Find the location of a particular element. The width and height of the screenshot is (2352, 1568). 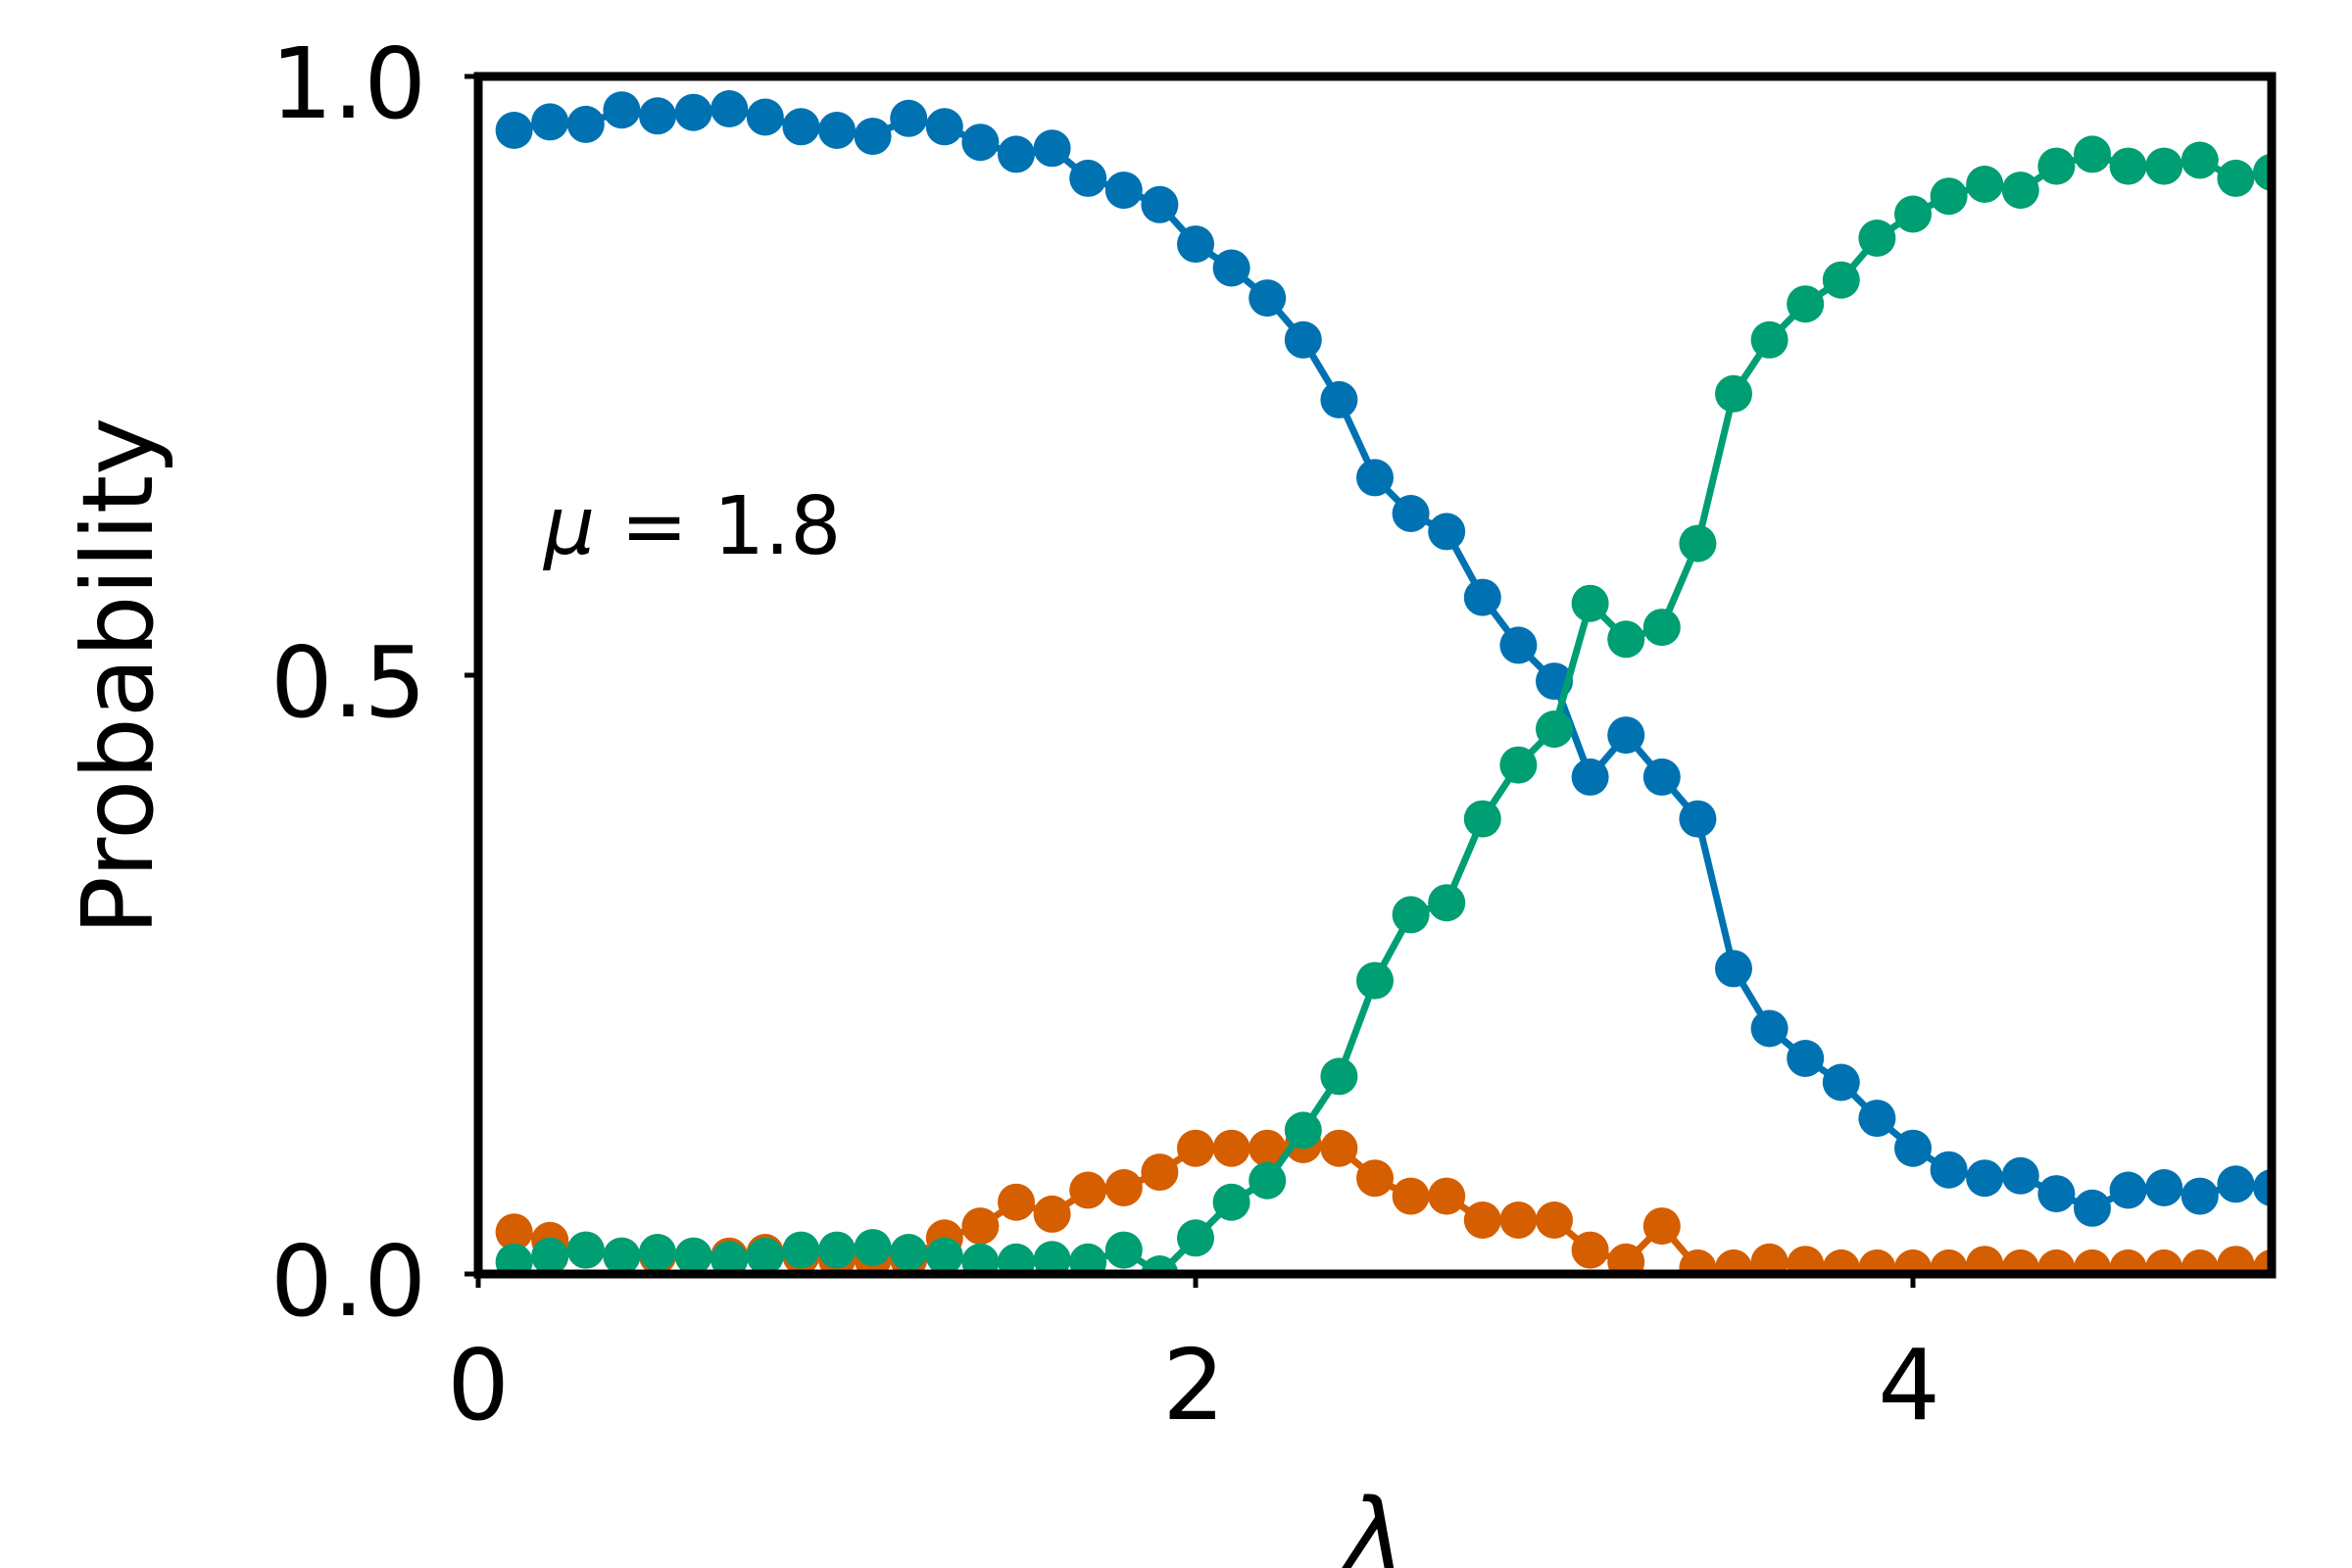

y-tick-label-1: 0.5 is located at coordinates (348, 682).